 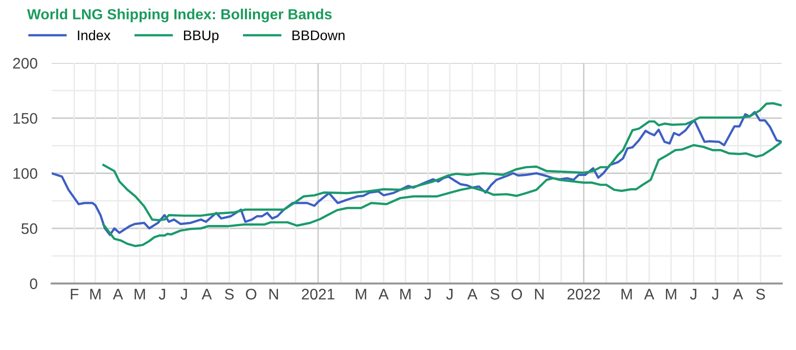 What do you see at coordinates (201, 37) in the screenshot?
I see `legend-label: BBUp` at bounding box center [201, 37].